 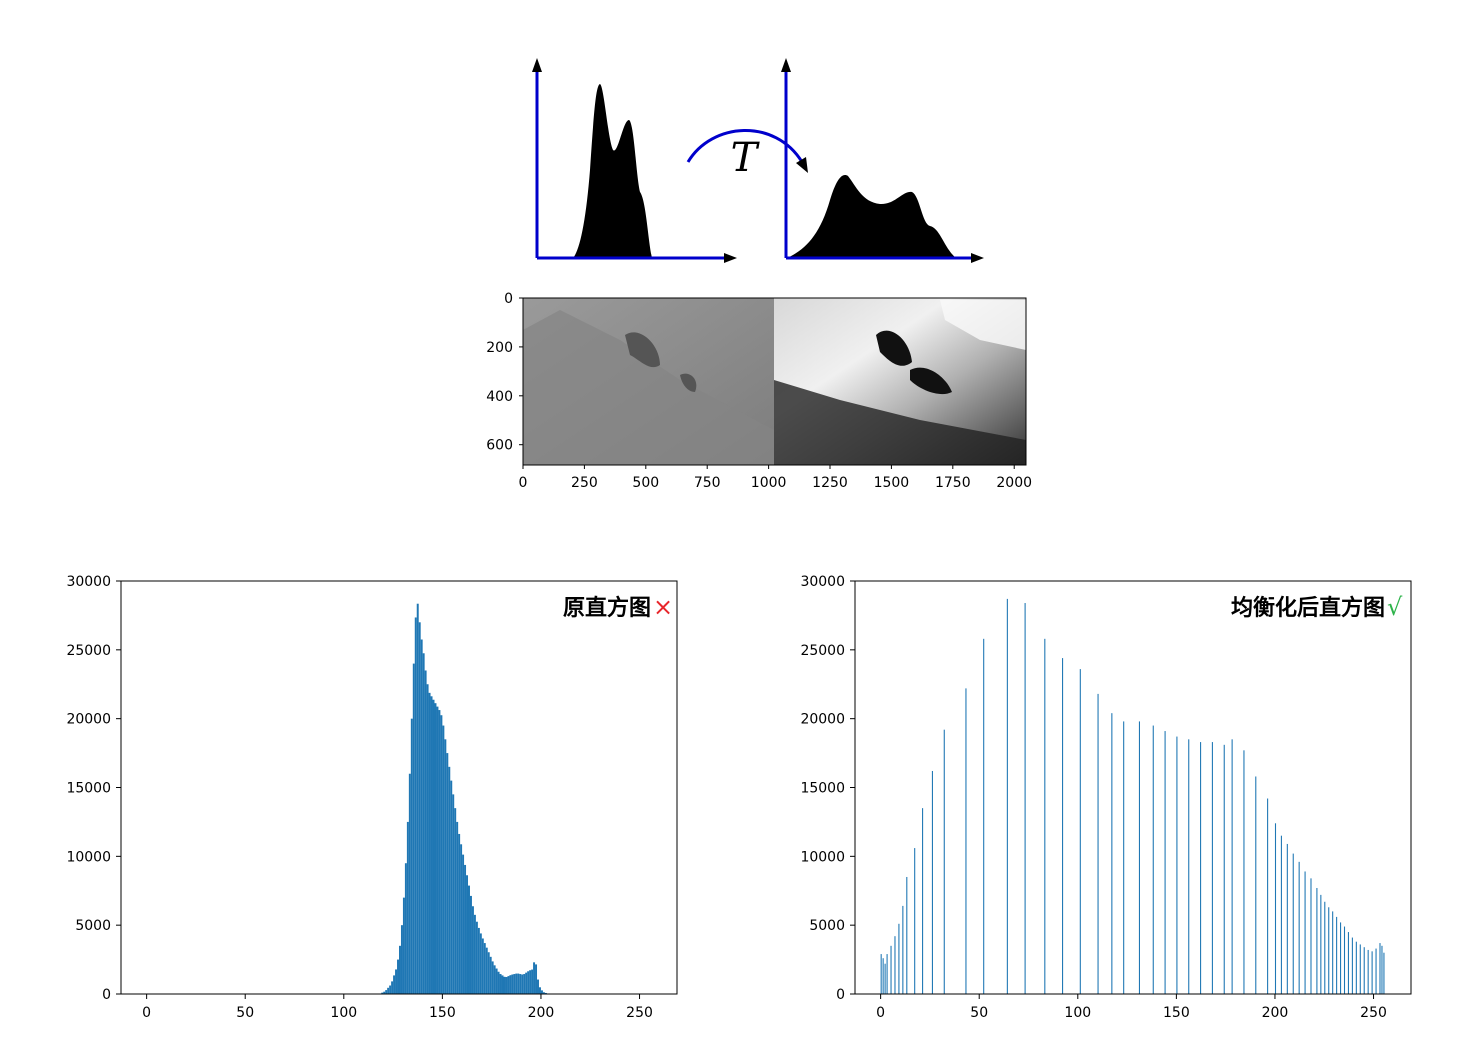 I want to click on original-histogram-shape, so click(x=612, y=171).